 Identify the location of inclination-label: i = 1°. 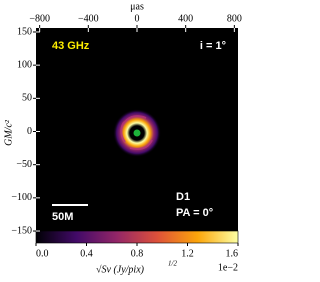
(213, 46).